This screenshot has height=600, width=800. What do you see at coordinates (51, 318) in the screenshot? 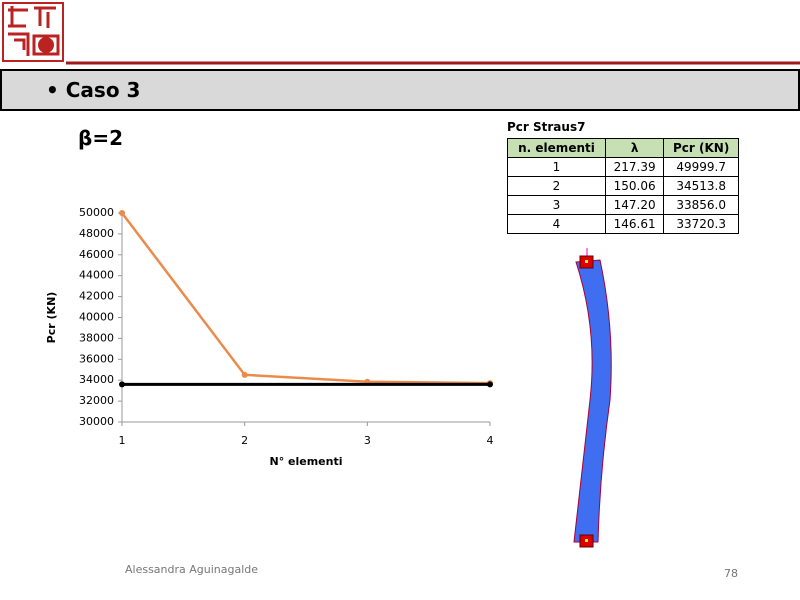
I see `y-axis-title: Pcr (KN)` at bounding box center [51, 318].